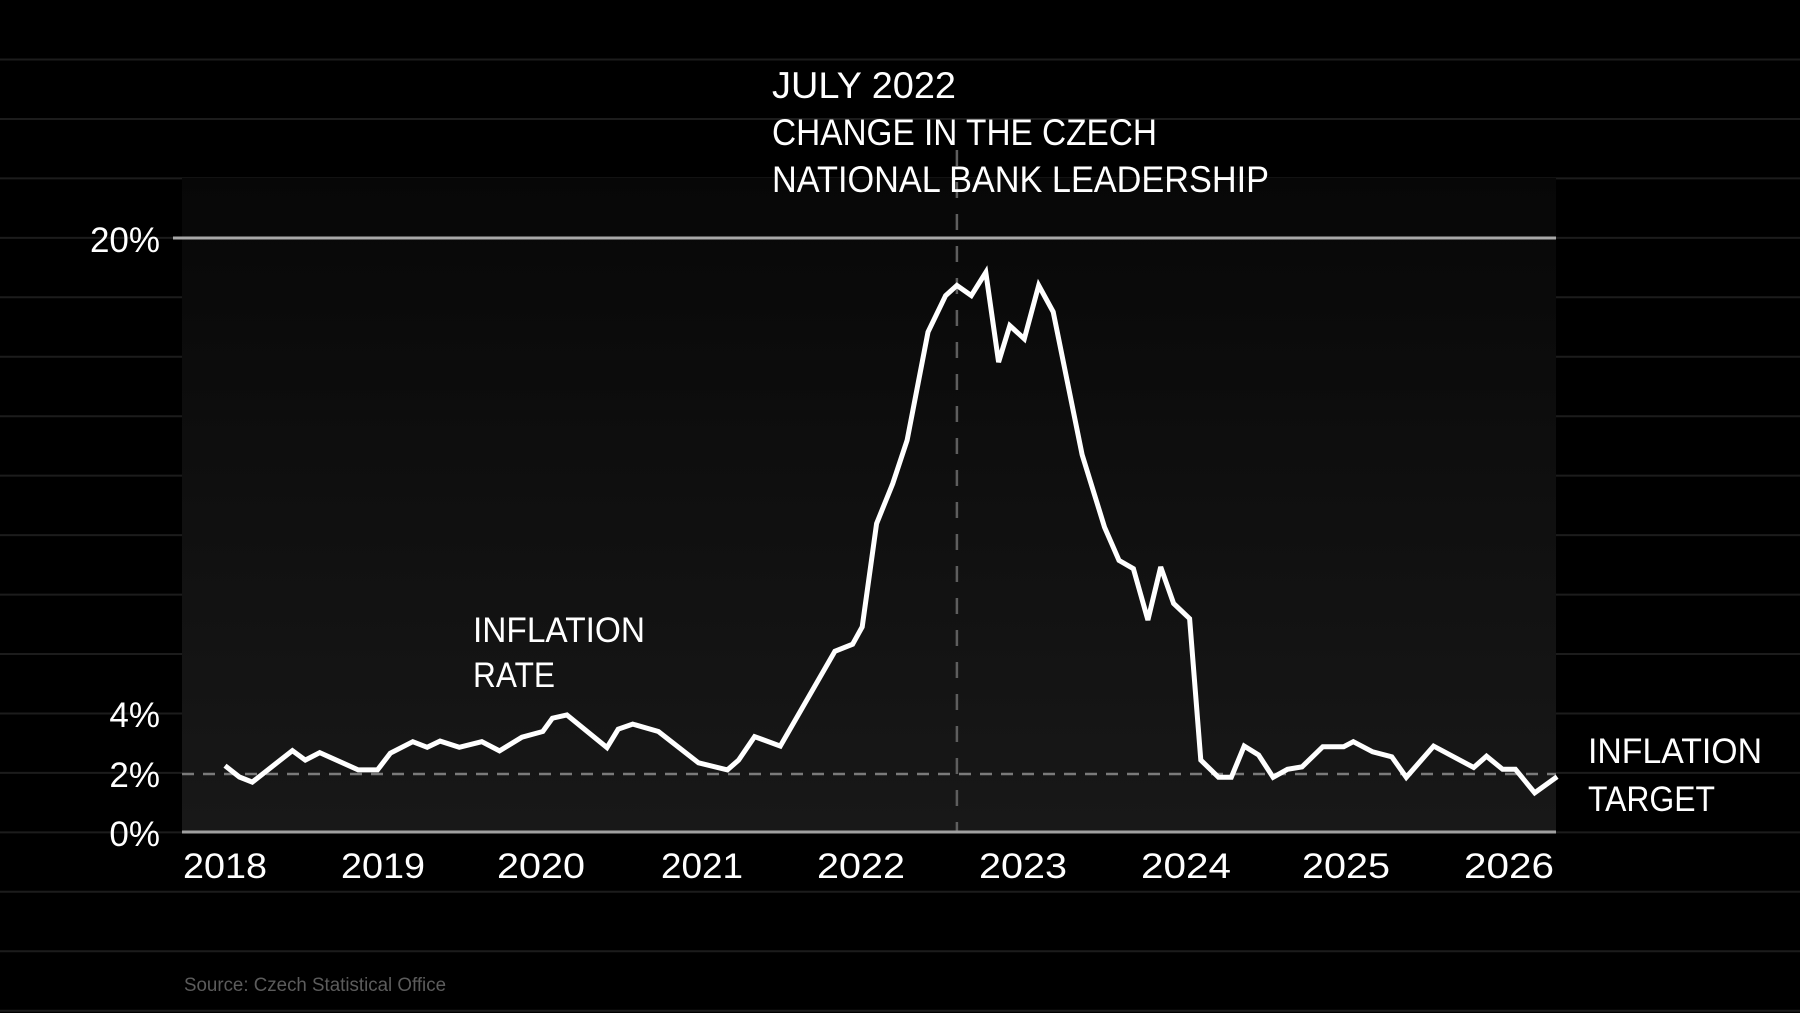 The height and width of the screenshot is (1013, 1800). I want to click on y-tick-2: 2%, so click(134, 775).